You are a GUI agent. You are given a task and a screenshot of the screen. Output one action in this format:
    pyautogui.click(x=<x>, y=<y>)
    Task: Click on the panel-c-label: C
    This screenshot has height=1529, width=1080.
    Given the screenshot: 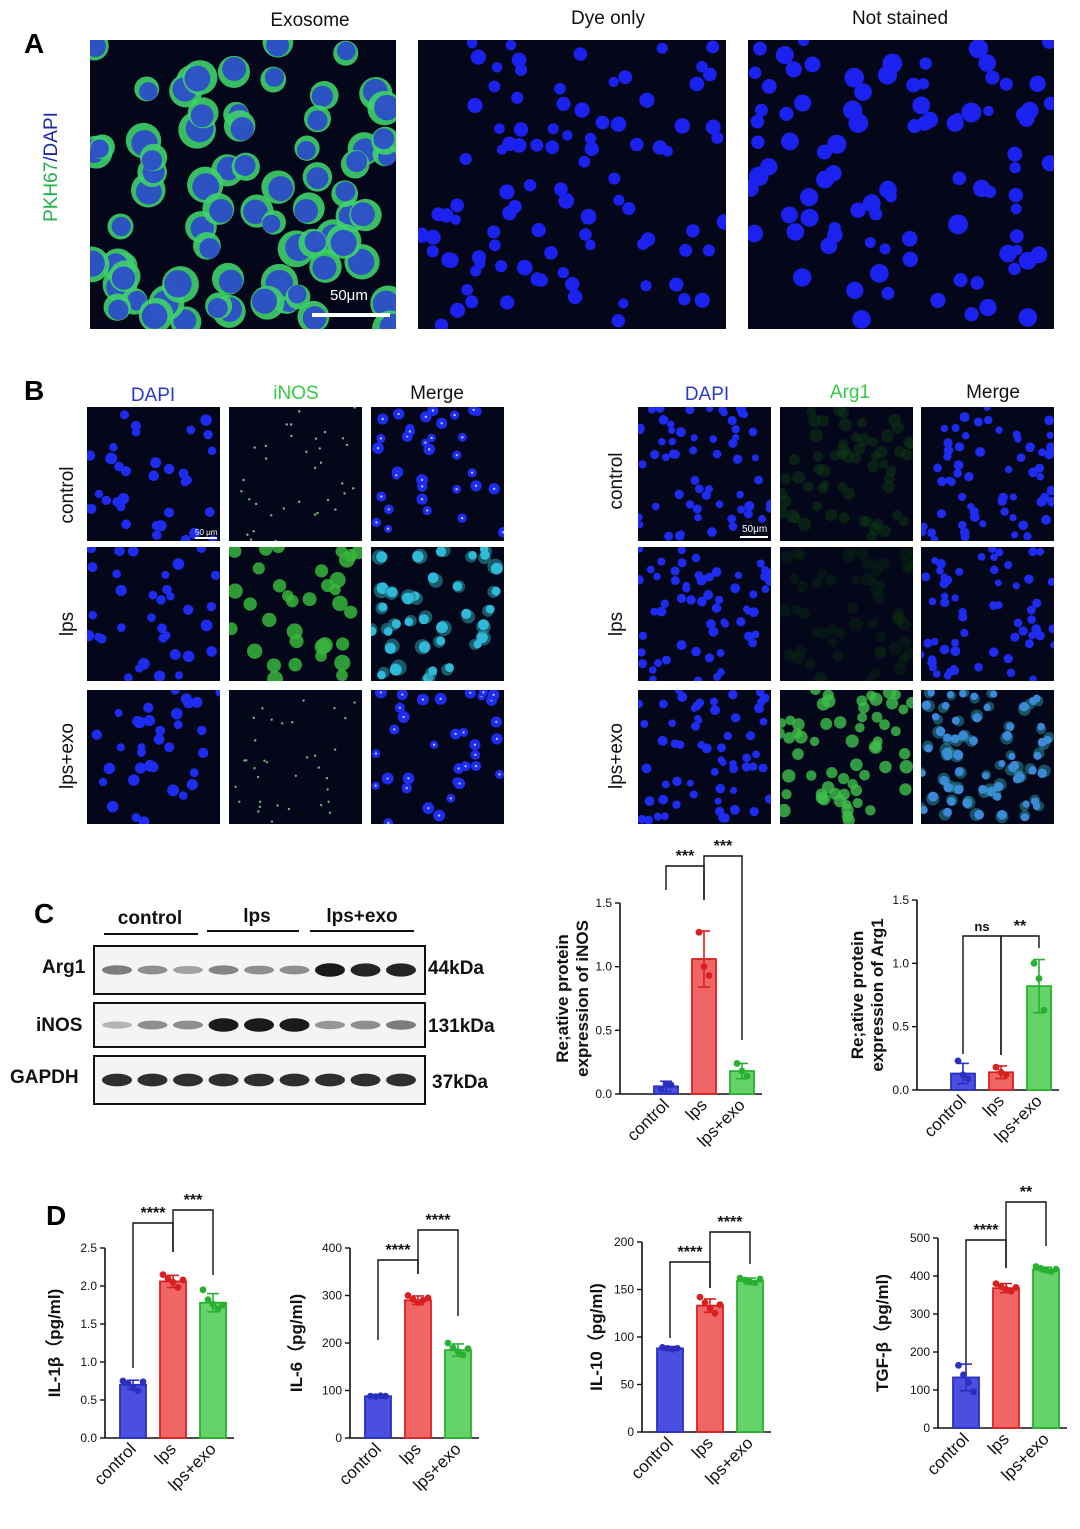 What is the action you would take?
    pyautogui.click(x=44, y=913)
    